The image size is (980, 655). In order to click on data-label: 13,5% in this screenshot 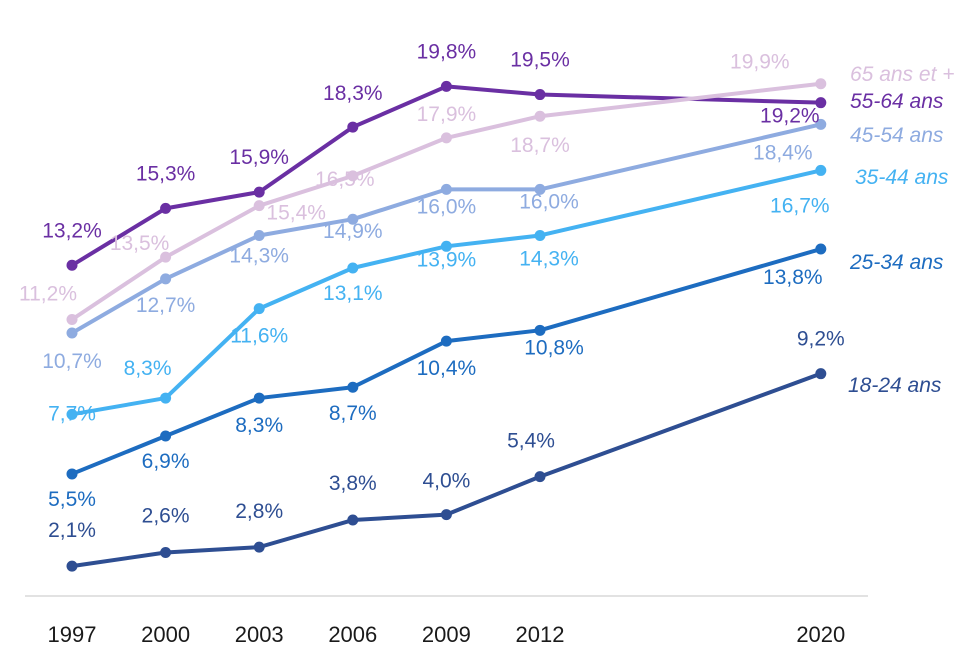, I will do `click(140, 243)`.